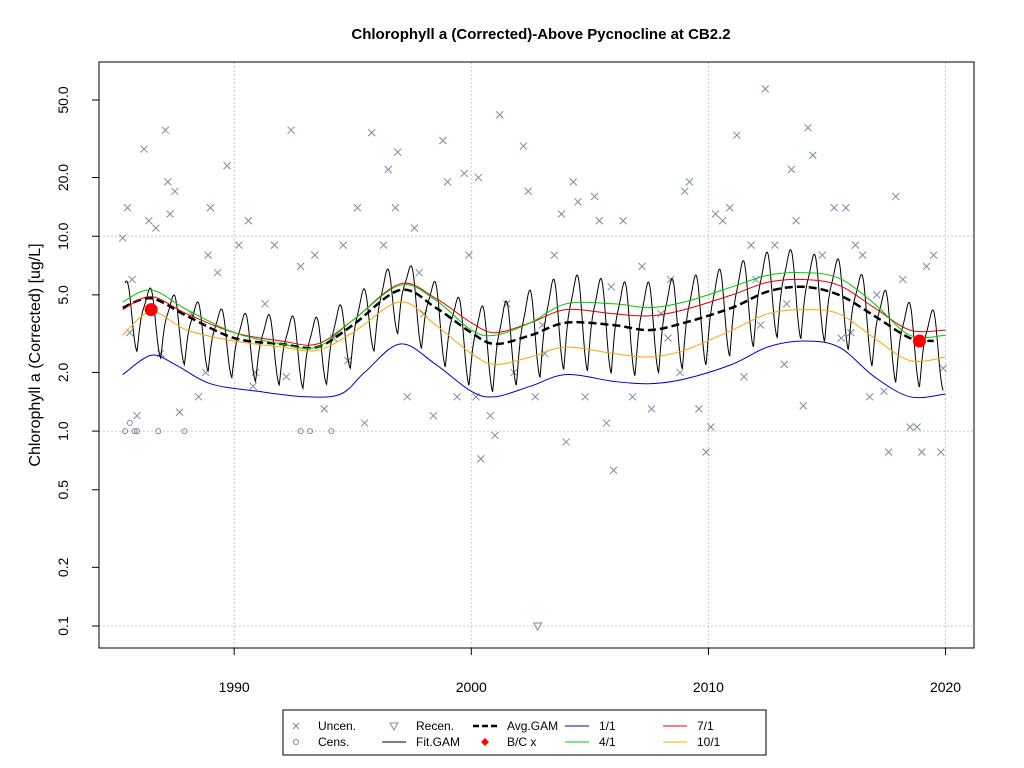  What do you see at coordinates (607, 726) in the screenshot?
I see `legend-label: 1/1` at bounding box center [607, 726].